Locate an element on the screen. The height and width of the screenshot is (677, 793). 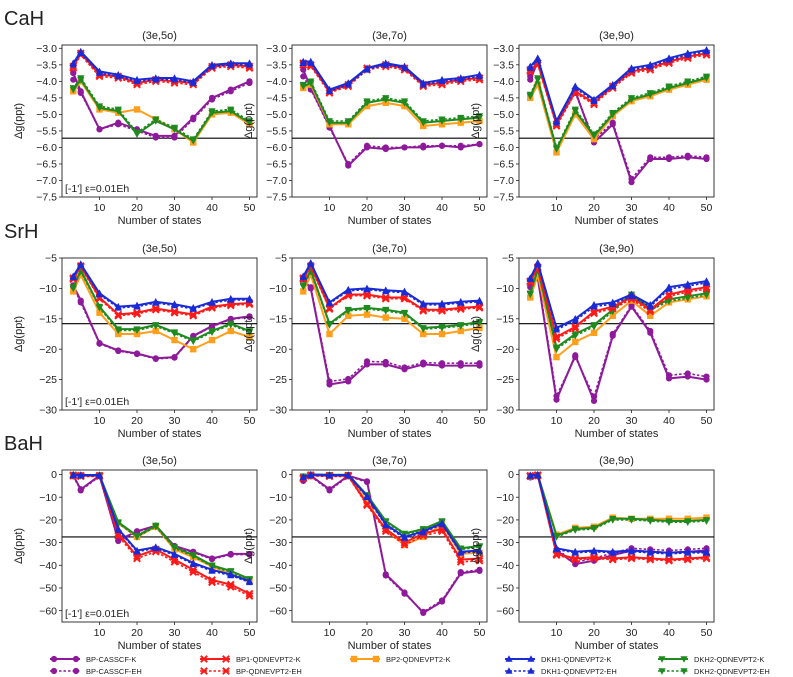
panel-title: (3e,9o) is located at coordinates (616, 461).